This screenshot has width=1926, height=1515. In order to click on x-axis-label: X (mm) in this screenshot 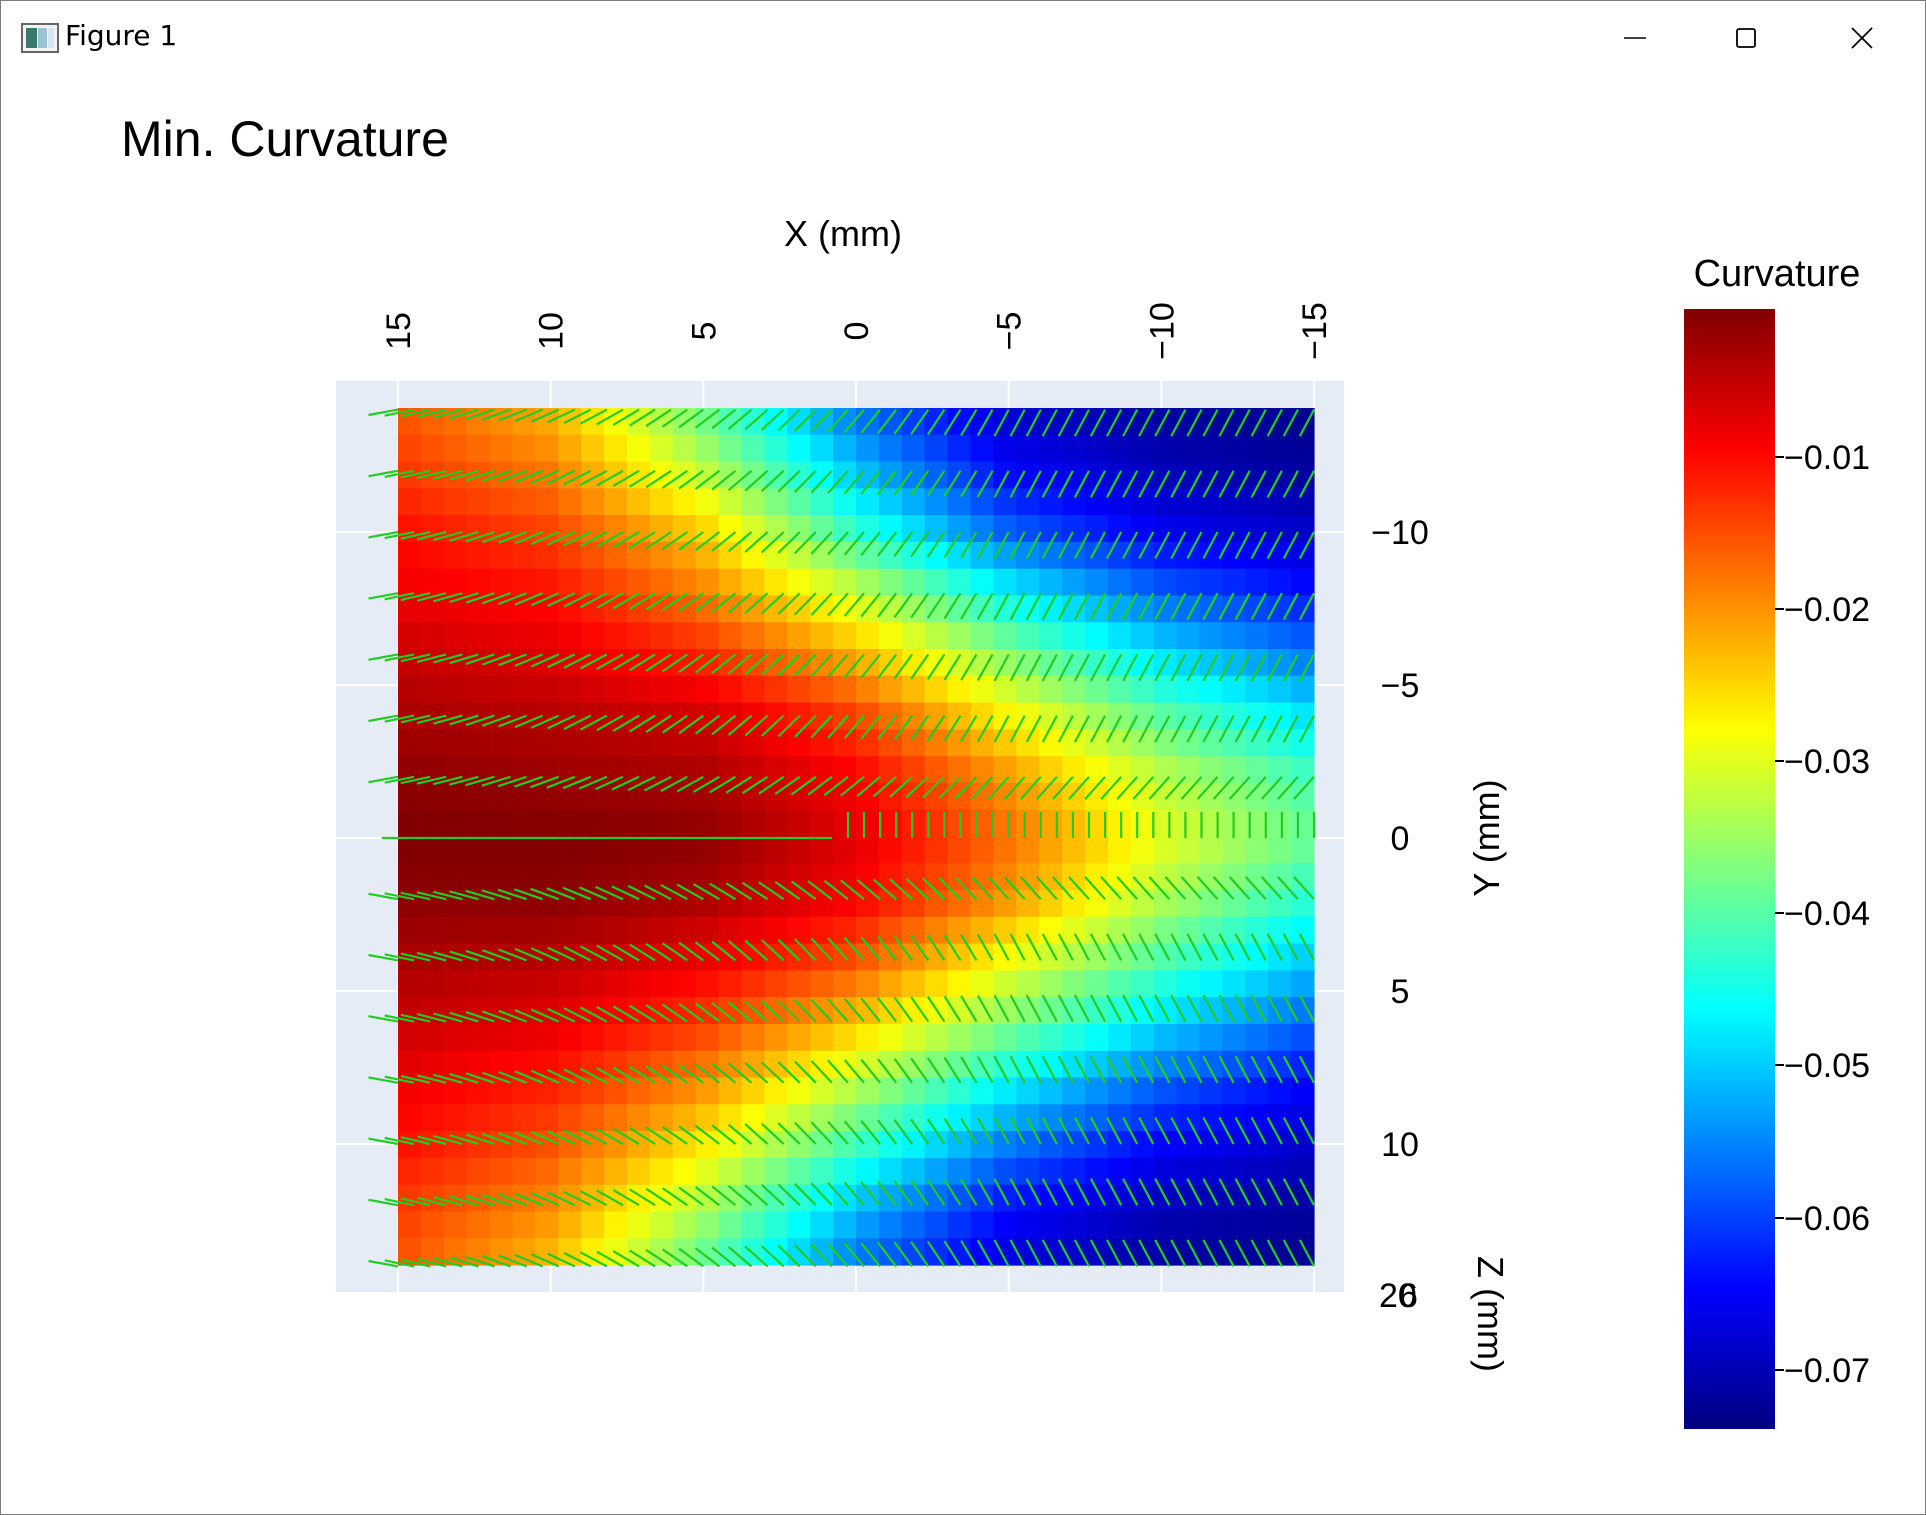, I will do `click(843, 233)`.